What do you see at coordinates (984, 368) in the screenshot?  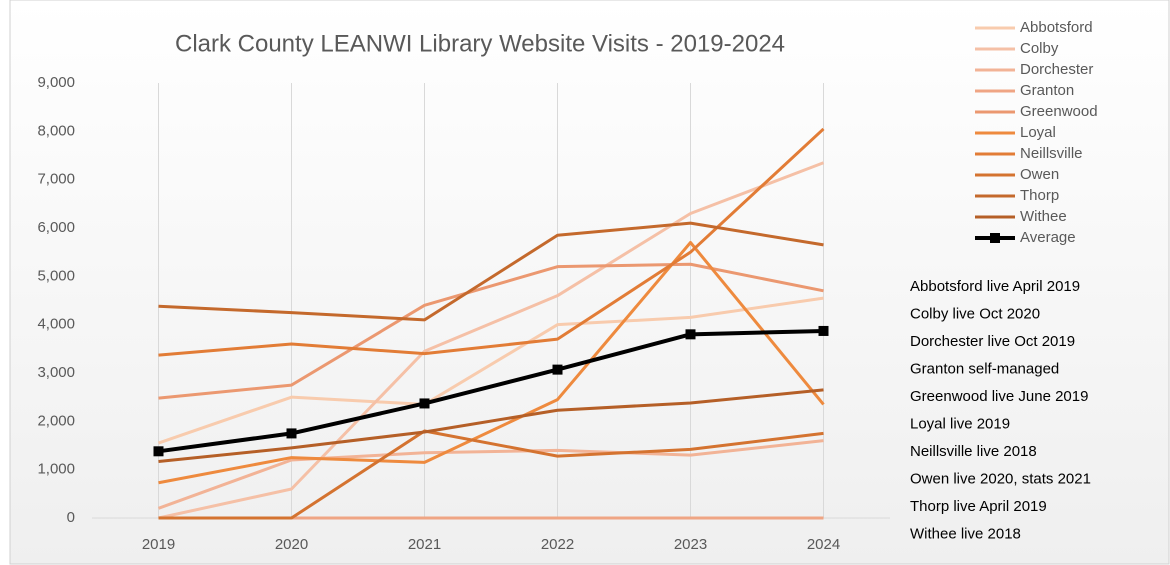 I see `annotation: Granton self-managed` at bounding box center [984, 368].